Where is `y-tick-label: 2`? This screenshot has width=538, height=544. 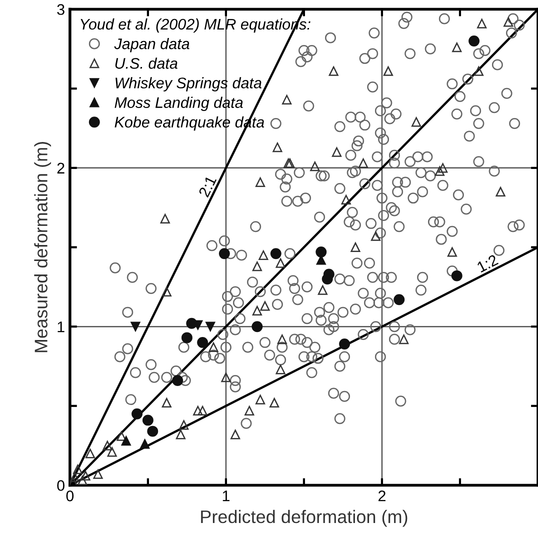 y-tick-label: 2 is located at coordinates (60, 168).